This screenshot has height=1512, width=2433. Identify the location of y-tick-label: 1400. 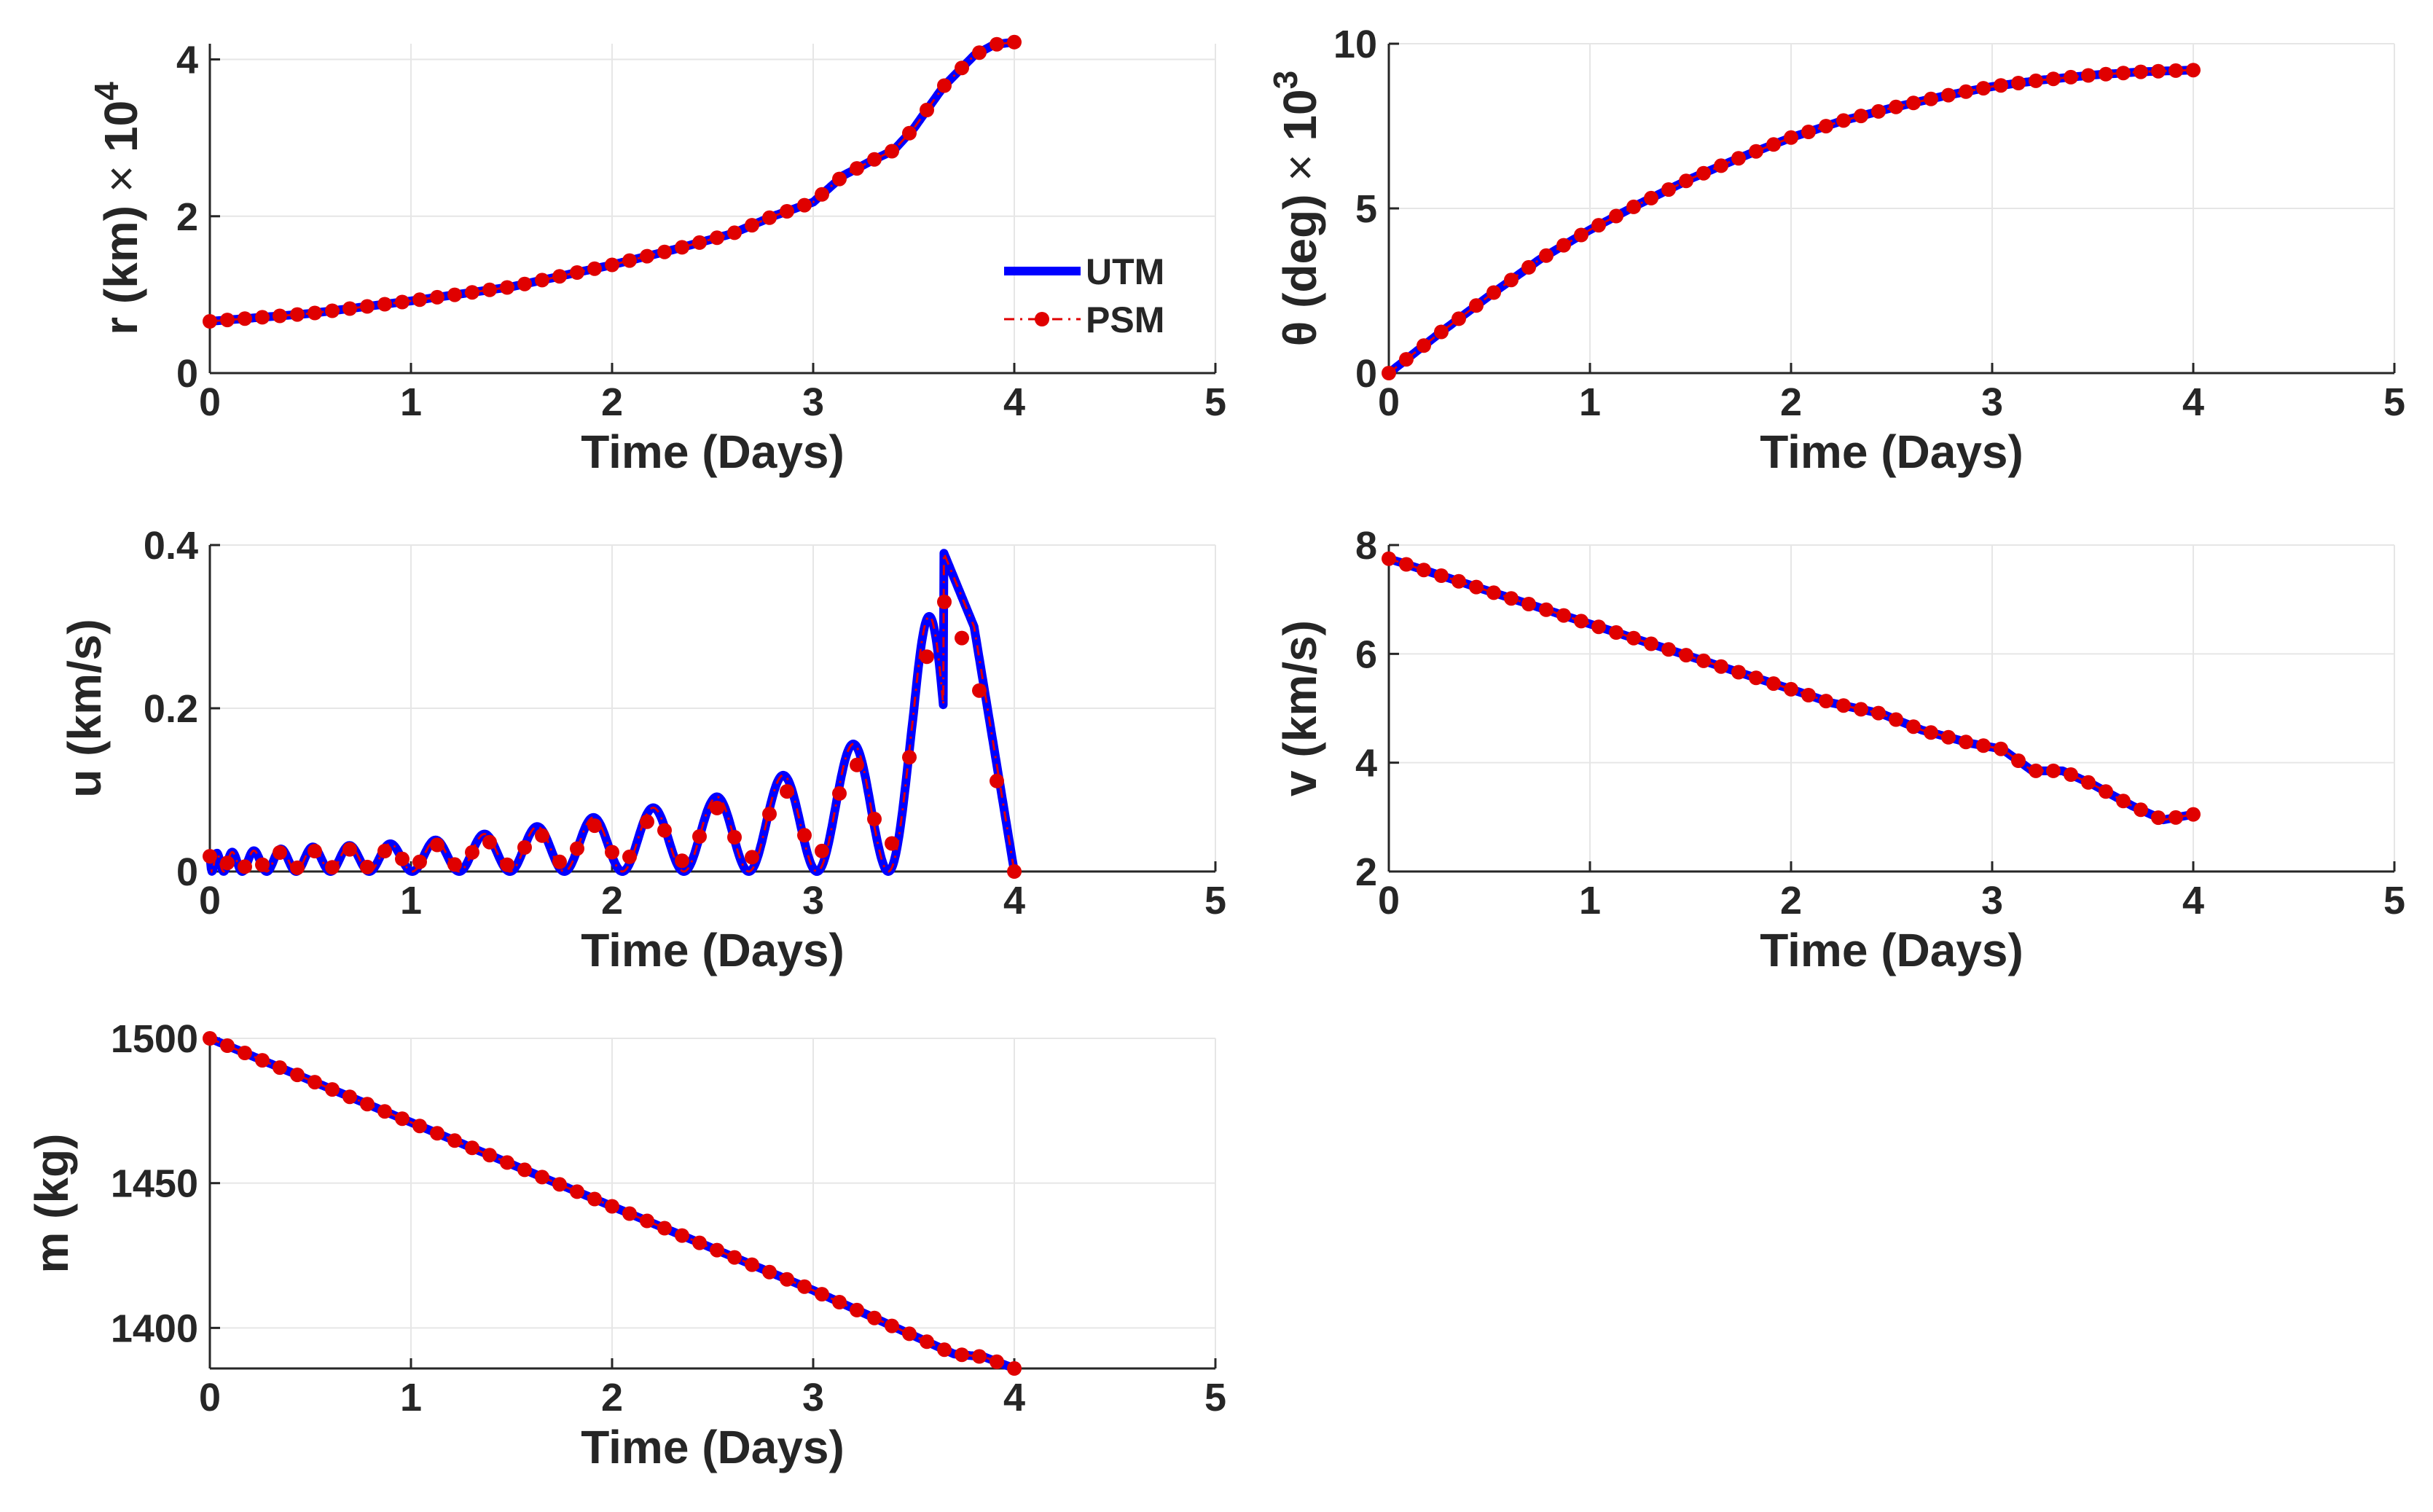
(154, 1329).